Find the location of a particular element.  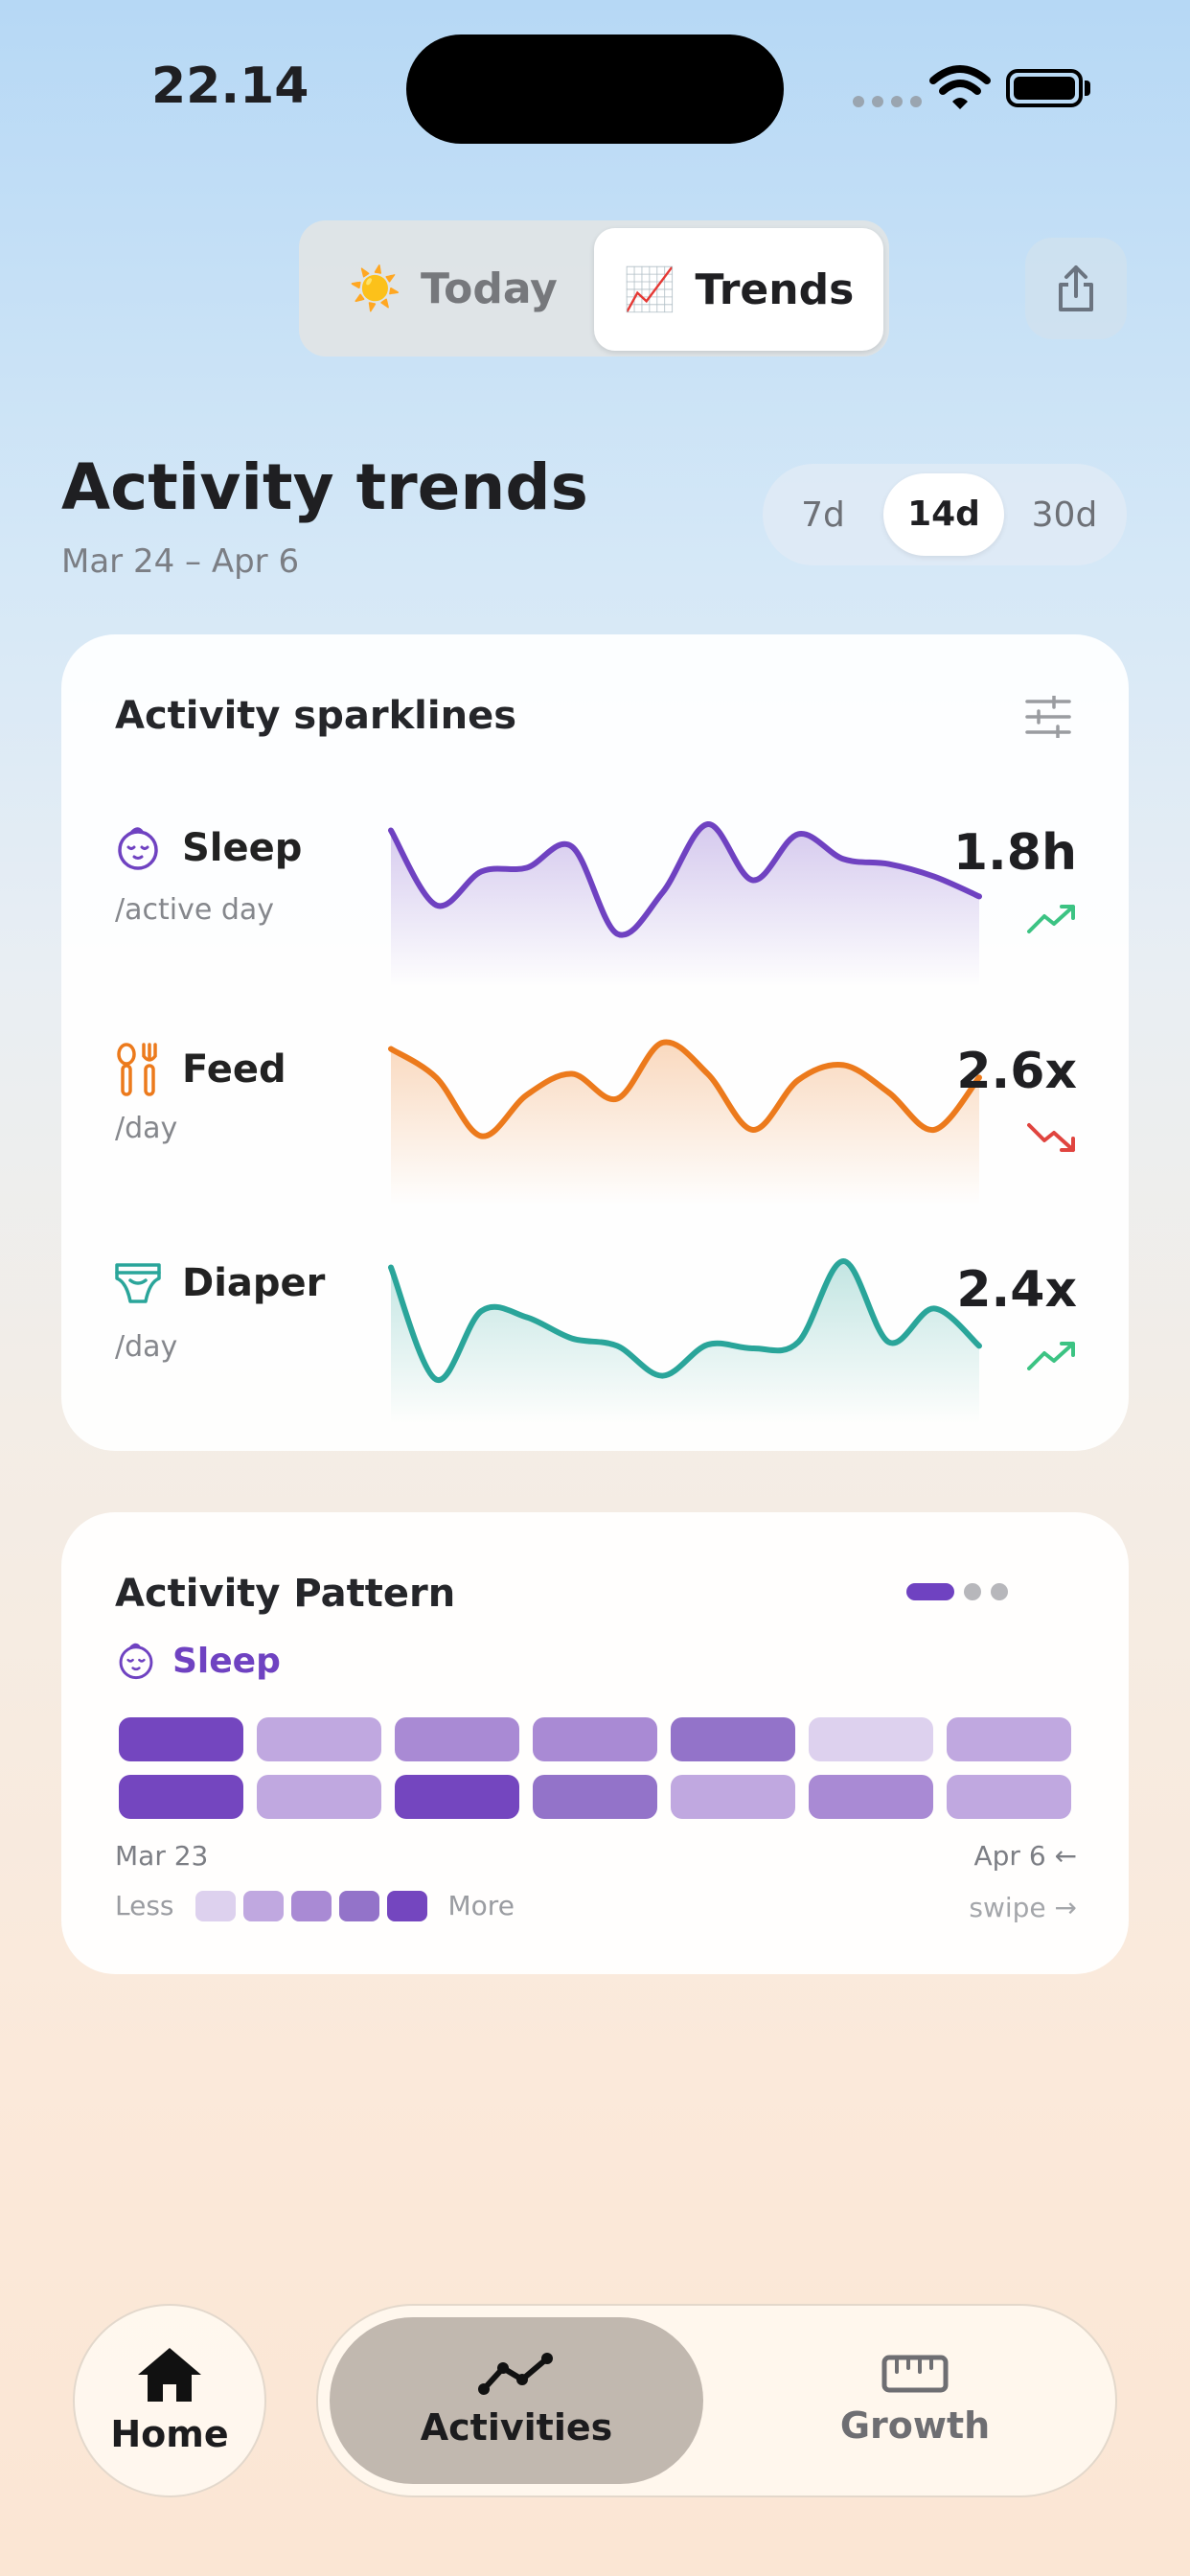

diaper-sparkline is located at coordinates (685, 1341).